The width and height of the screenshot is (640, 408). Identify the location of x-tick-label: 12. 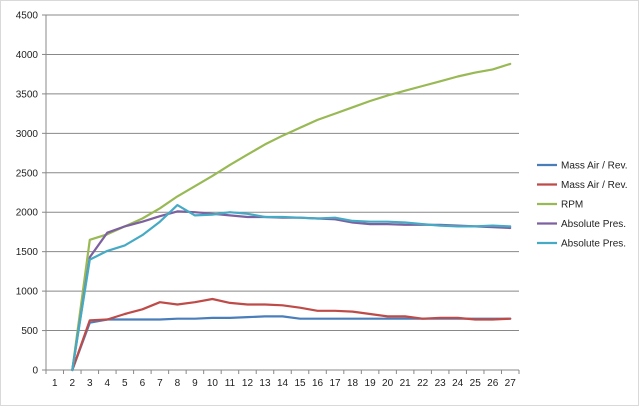
(248, 383).